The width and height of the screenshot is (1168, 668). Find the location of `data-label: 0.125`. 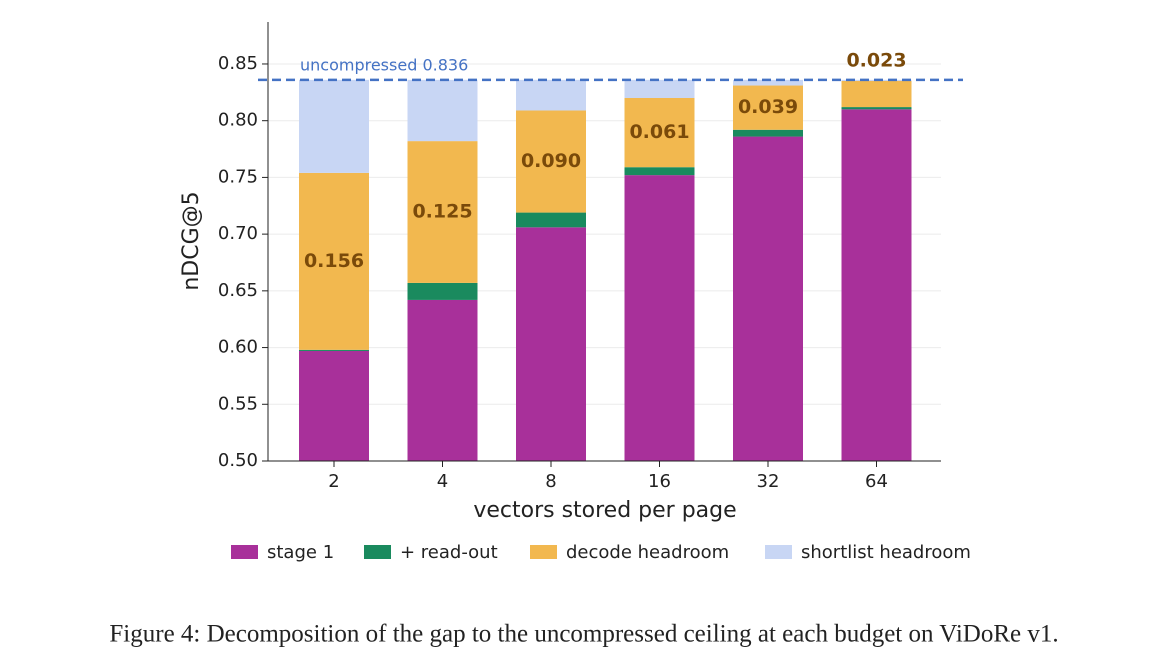

data-label: 0.125 is located at coordinates (442, 212).